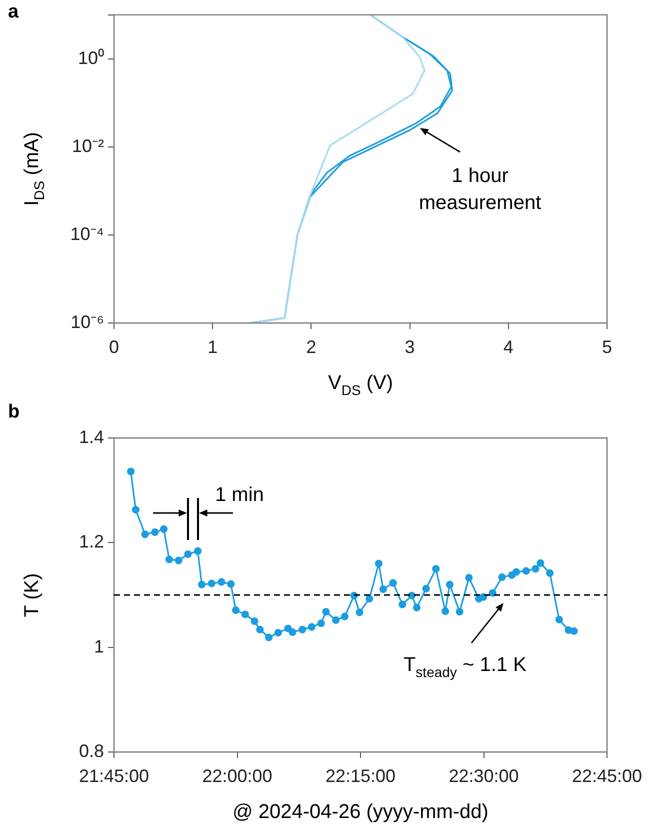  What do you see at coordinates (311, 346) in the screenshot?
I see `x-tick-label: 2` at bounding box center [311, 346].